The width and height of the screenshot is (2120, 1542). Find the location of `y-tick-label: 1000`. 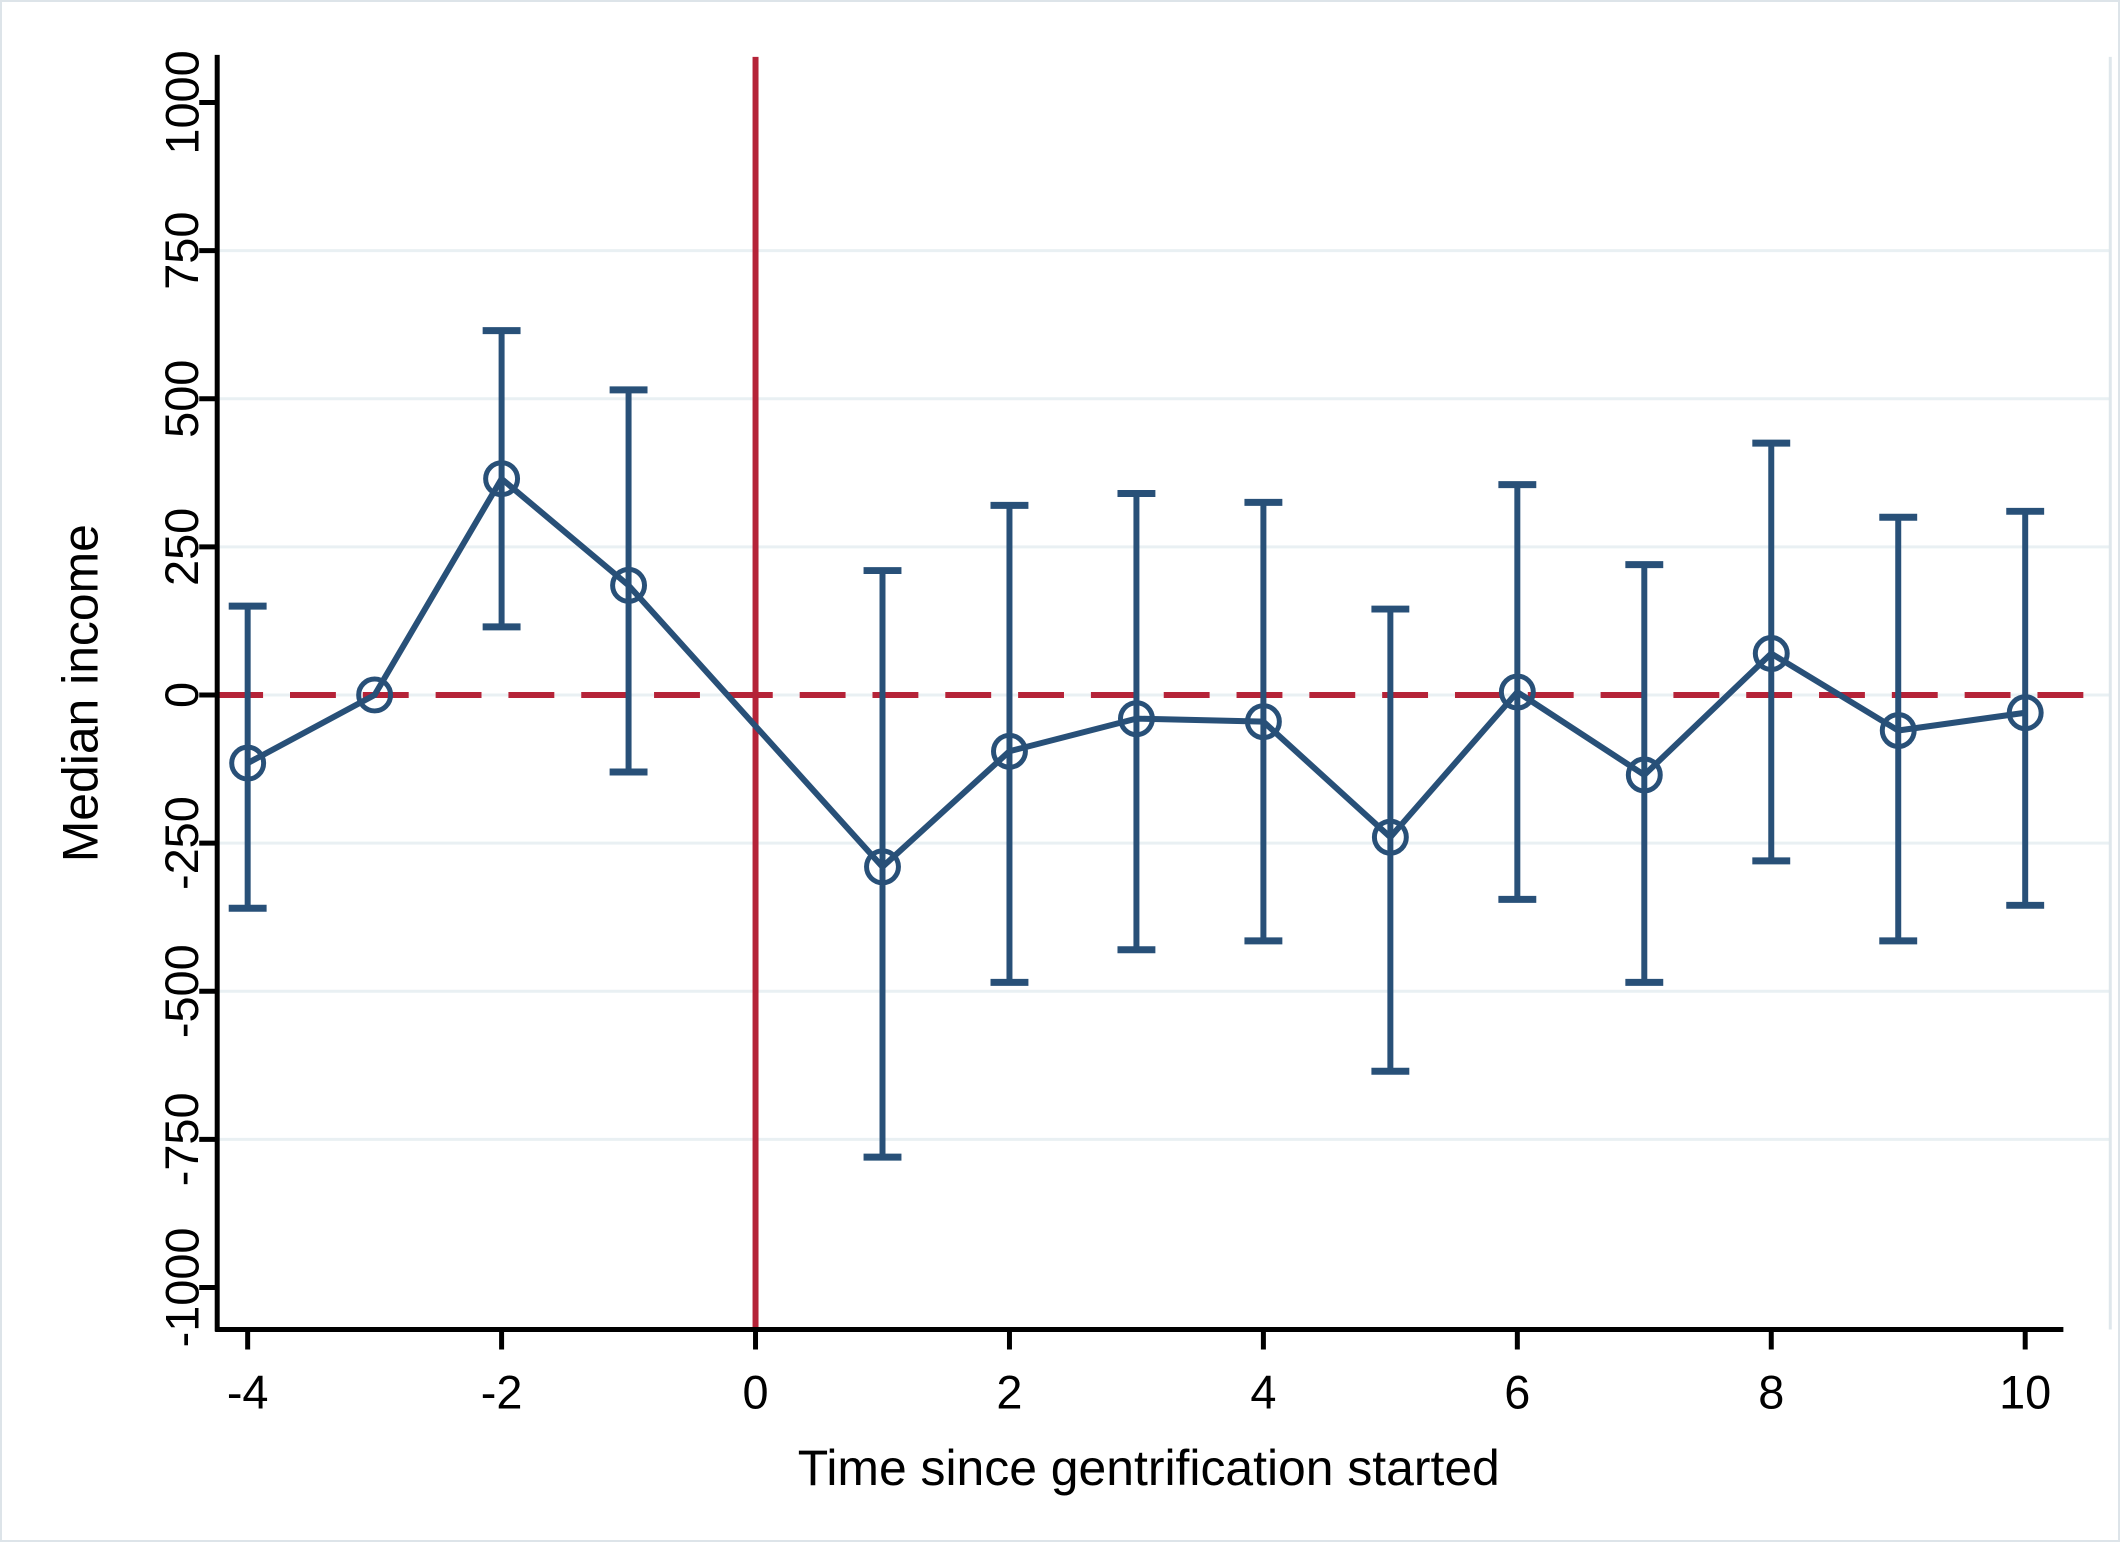

y-tick-label: 1000 is located at coordinates (182, 102).